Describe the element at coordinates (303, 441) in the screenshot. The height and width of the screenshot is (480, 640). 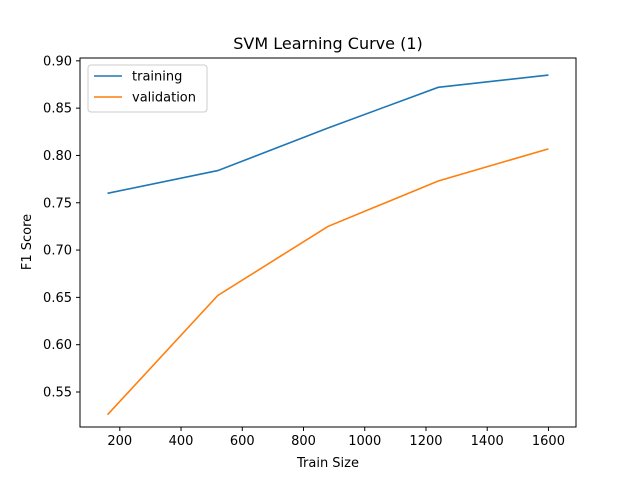
I see `x-tick-label: 800` at that location.